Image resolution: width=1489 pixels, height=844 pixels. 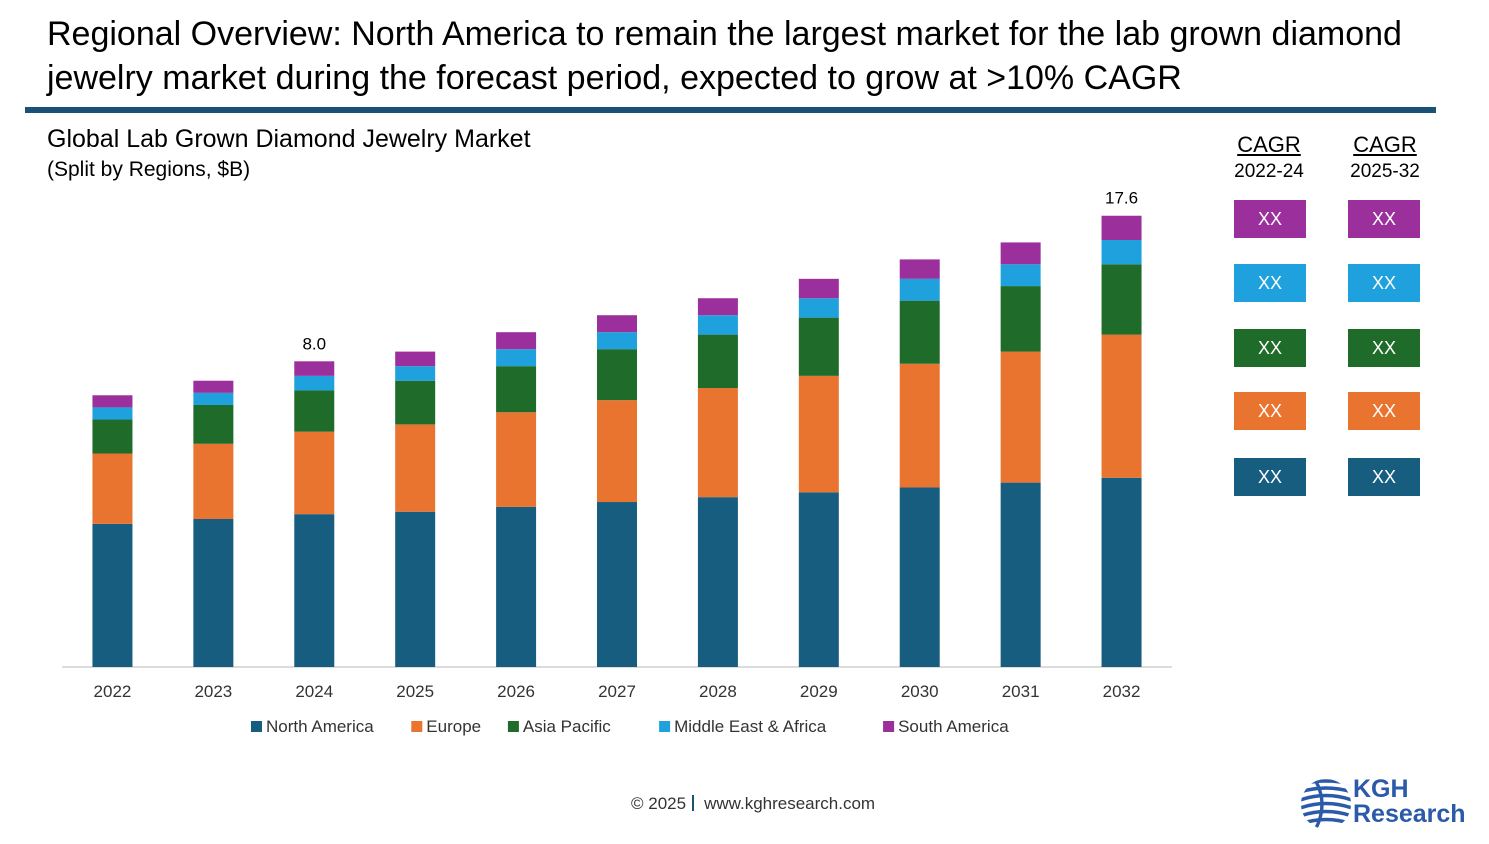 I want to click on x-tick-label: 2026, so click(x=516, y=691).